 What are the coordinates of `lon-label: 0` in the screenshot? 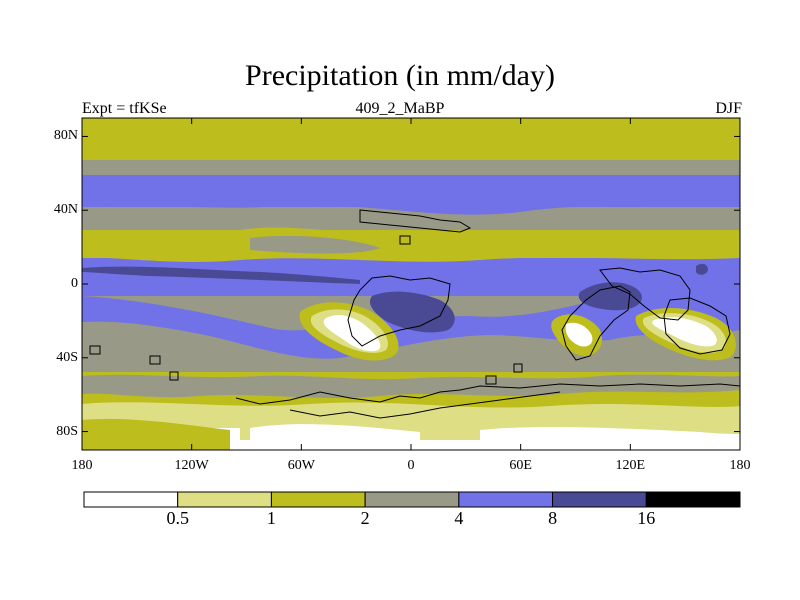 It's located at (411, 465).